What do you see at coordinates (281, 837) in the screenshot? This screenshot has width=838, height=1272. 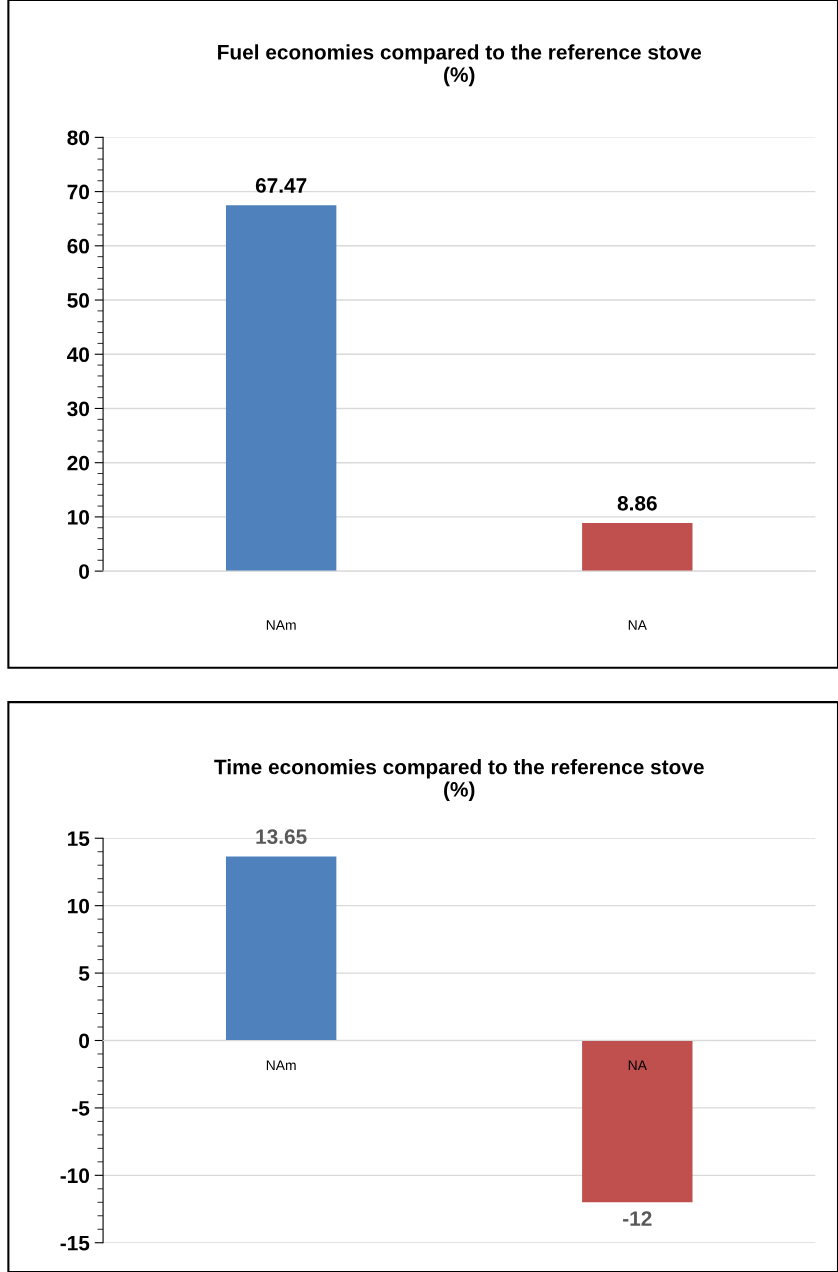 I see `data-label: 13.65` at bounding box center [281, 837].